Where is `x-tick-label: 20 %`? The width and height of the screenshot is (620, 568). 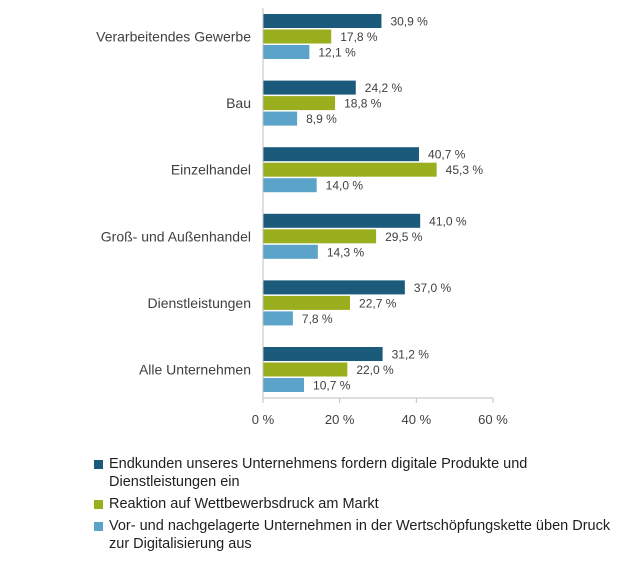 x-tick-label: 20 % is located at coordinates (340, 419).